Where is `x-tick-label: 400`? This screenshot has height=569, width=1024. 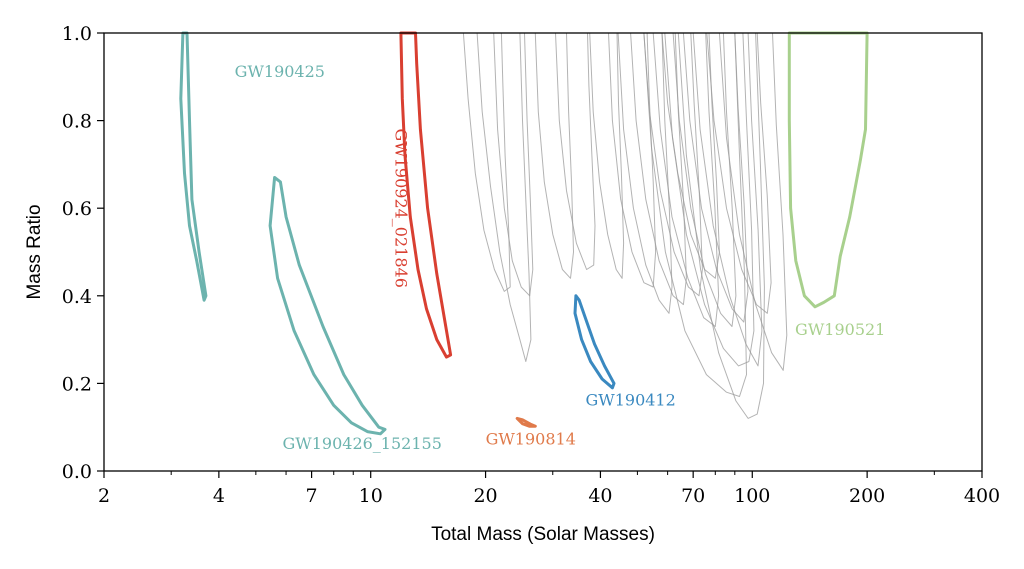
x-tick-label: 400 is located at coordinates (982, 496).